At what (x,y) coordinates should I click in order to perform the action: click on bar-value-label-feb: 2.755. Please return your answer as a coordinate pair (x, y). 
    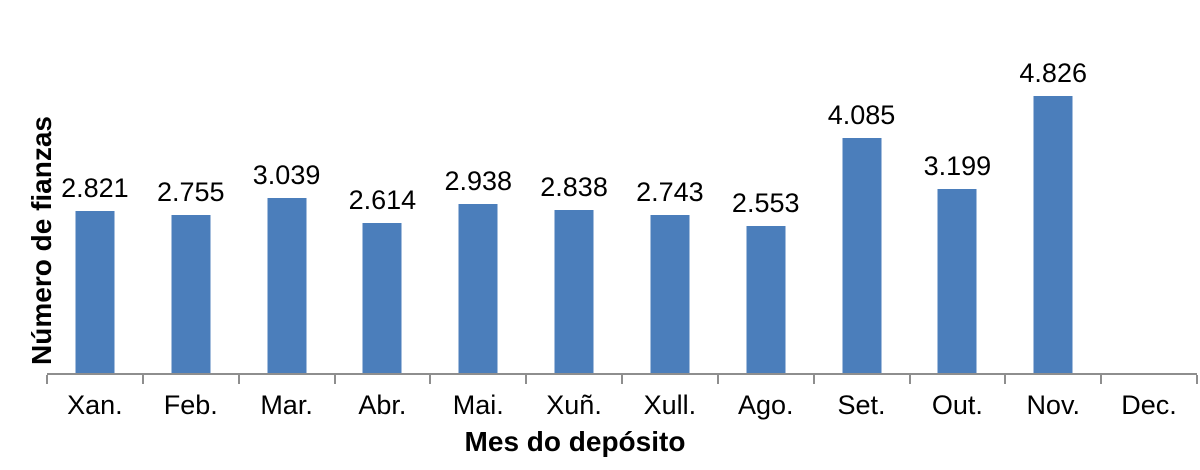
    Looking at the image, I should click on (190, 191).